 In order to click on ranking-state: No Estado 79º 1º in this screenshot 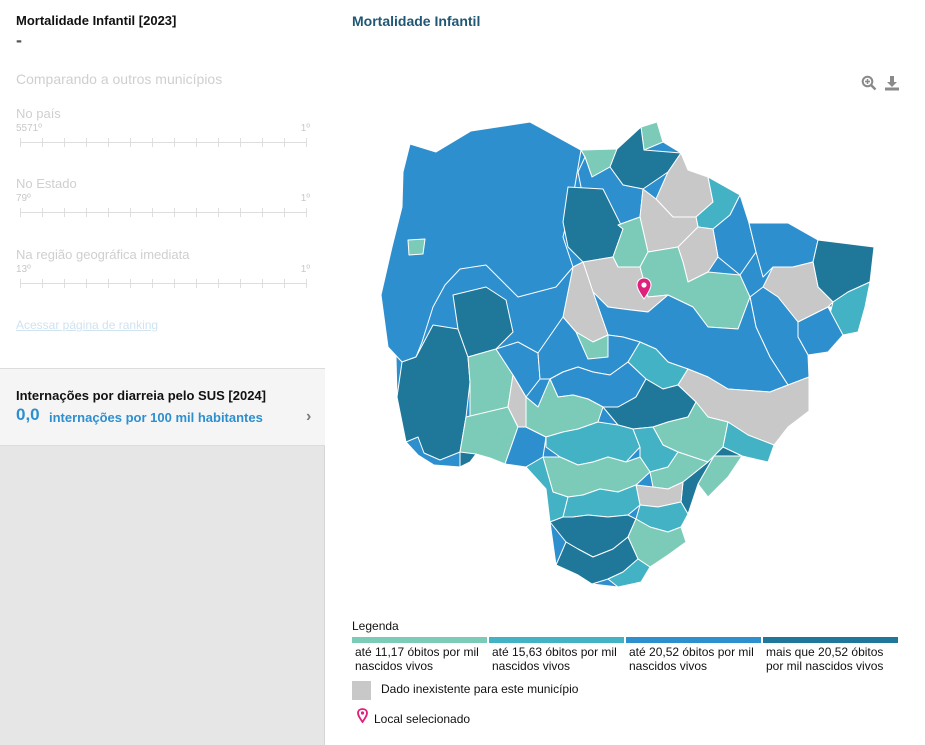, I will do `click(163, 197)`.